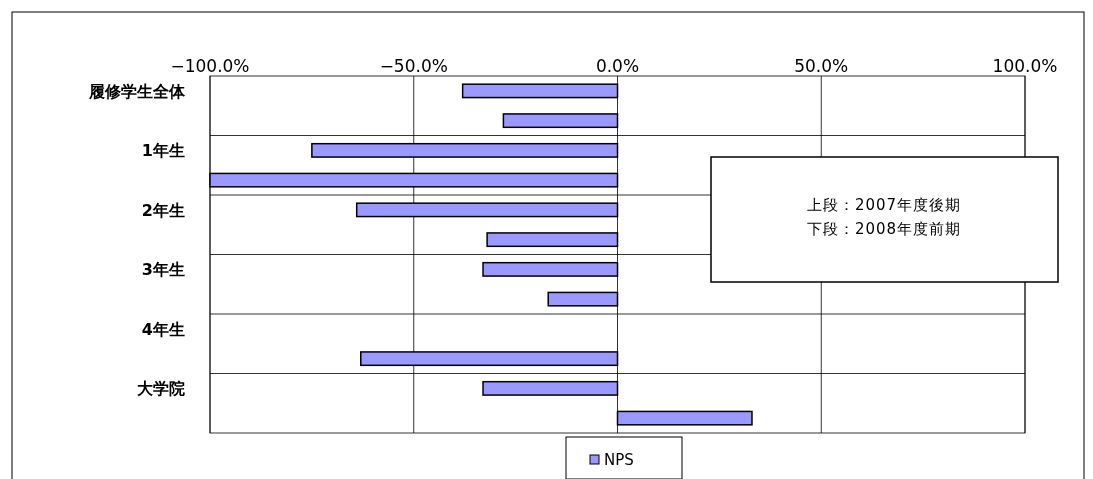 The image size is (1093, 479). Describe the element at coordinates (619, 460) in the screenshot. I see `legend-label: NPS` at that location.